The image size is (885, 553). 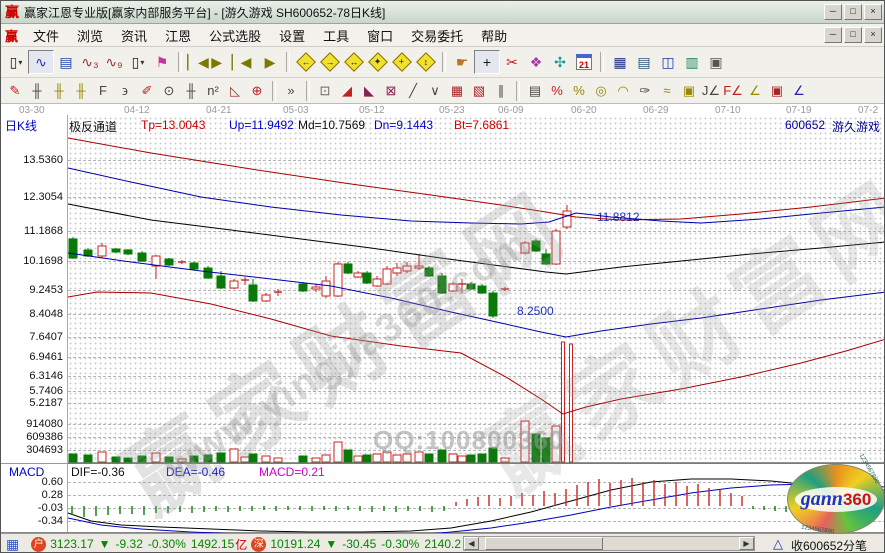 I want to click on info-panel: ▤, so click(x=66, y=62).